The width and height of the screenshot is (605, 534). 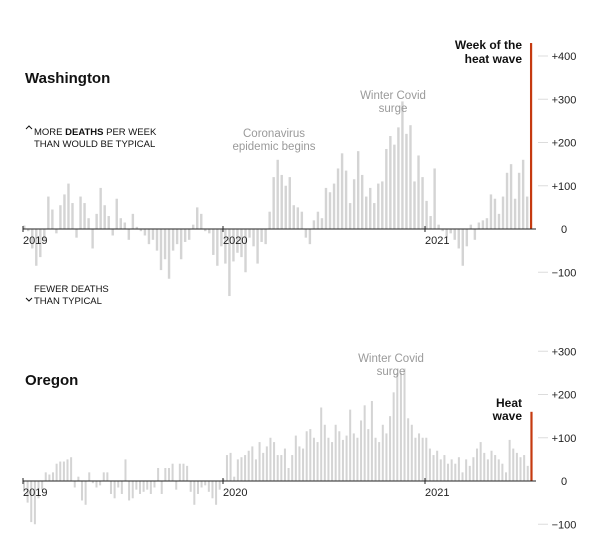 What do you see at coordinates (84, 132) in the screenshot?
I see `more-deaths-bold: DEATHS` at bounding box center [84, 132].